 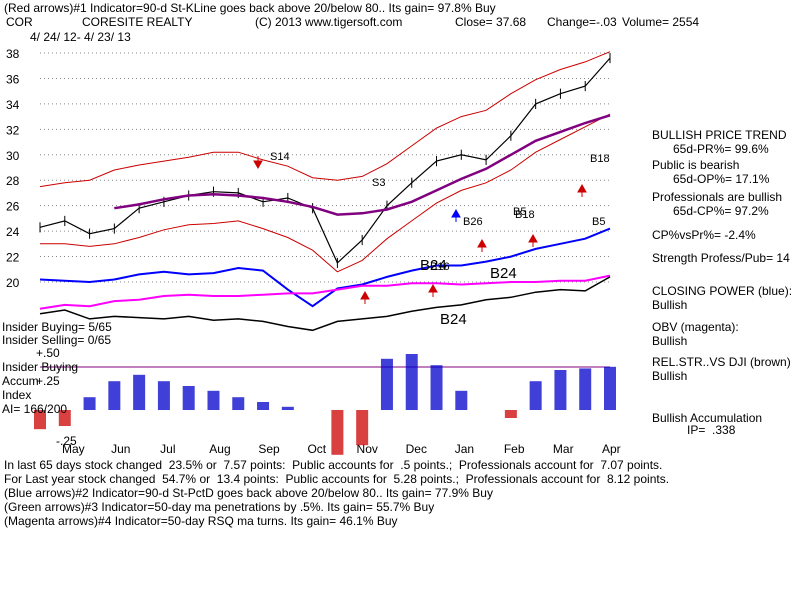 I want to click on closing-power-status: Bullish, so click(x=670, y=305).